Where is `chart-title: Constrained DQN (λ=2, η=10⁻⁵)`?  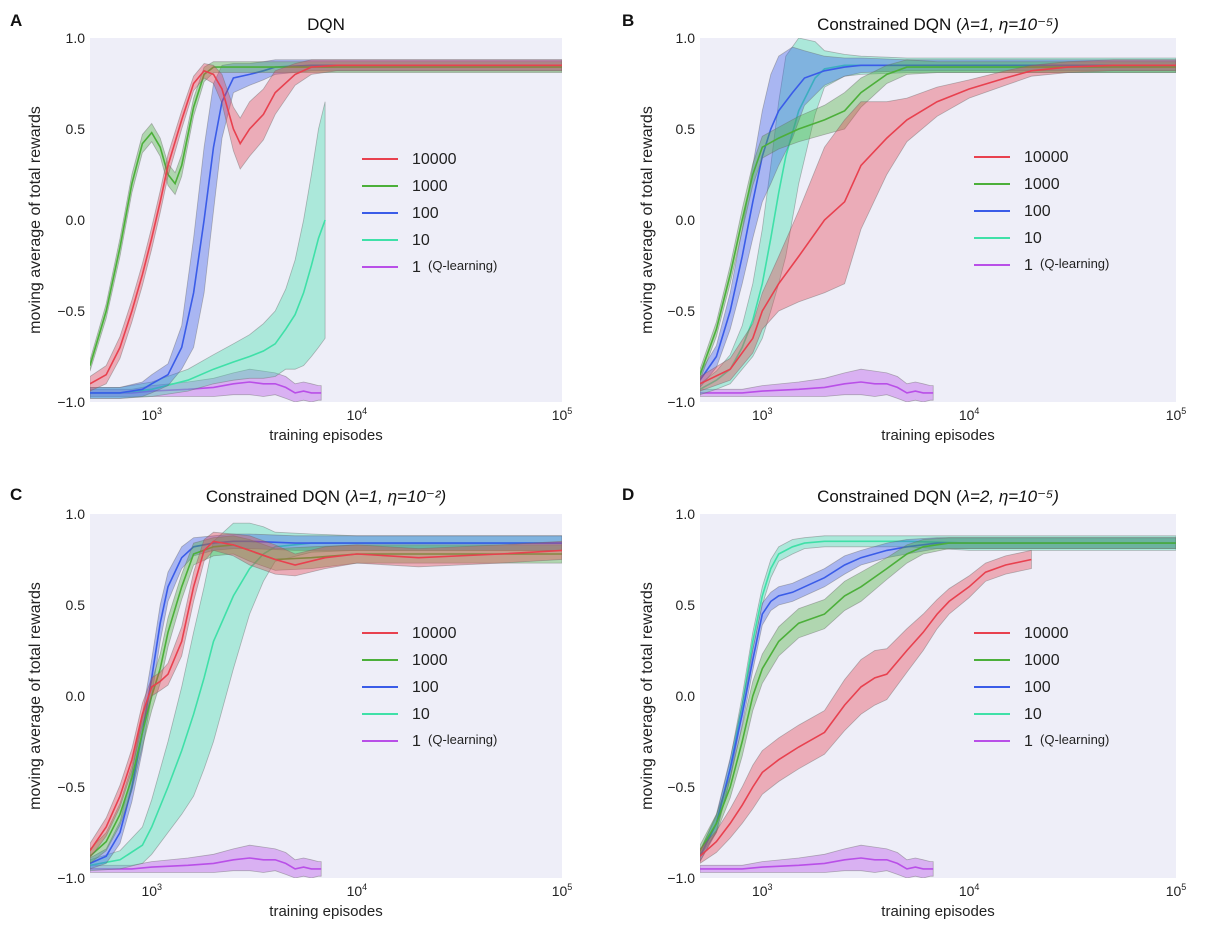 chart-title: Constrained DQN (λ=2, η=10⁻⁵) is located at coordinates (938, 496).